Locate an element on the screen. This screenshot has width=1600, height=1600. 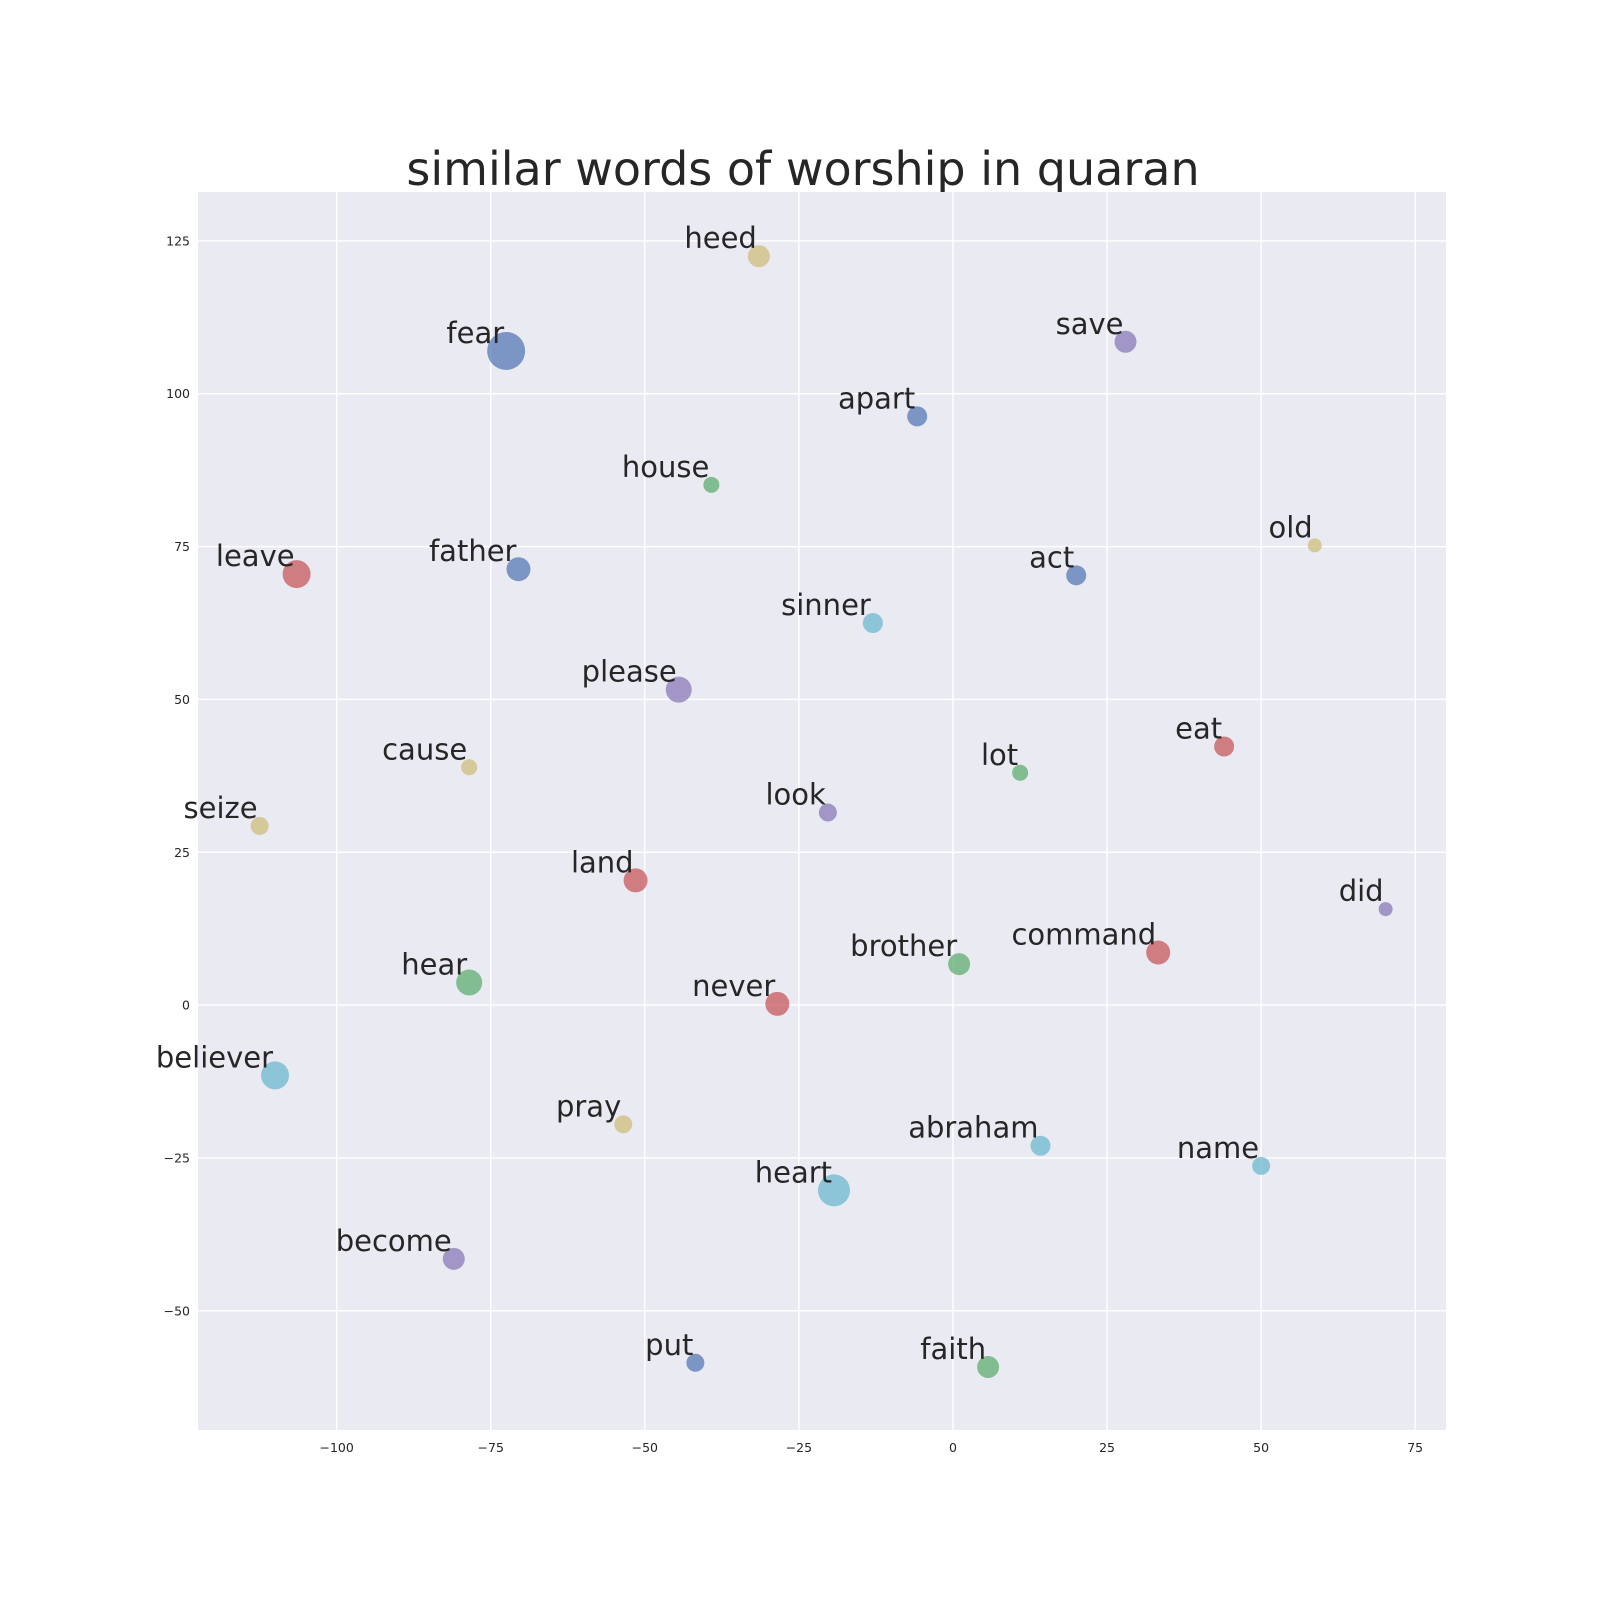
x-tick-label: 50 is located at coordinates (1261, 1447).